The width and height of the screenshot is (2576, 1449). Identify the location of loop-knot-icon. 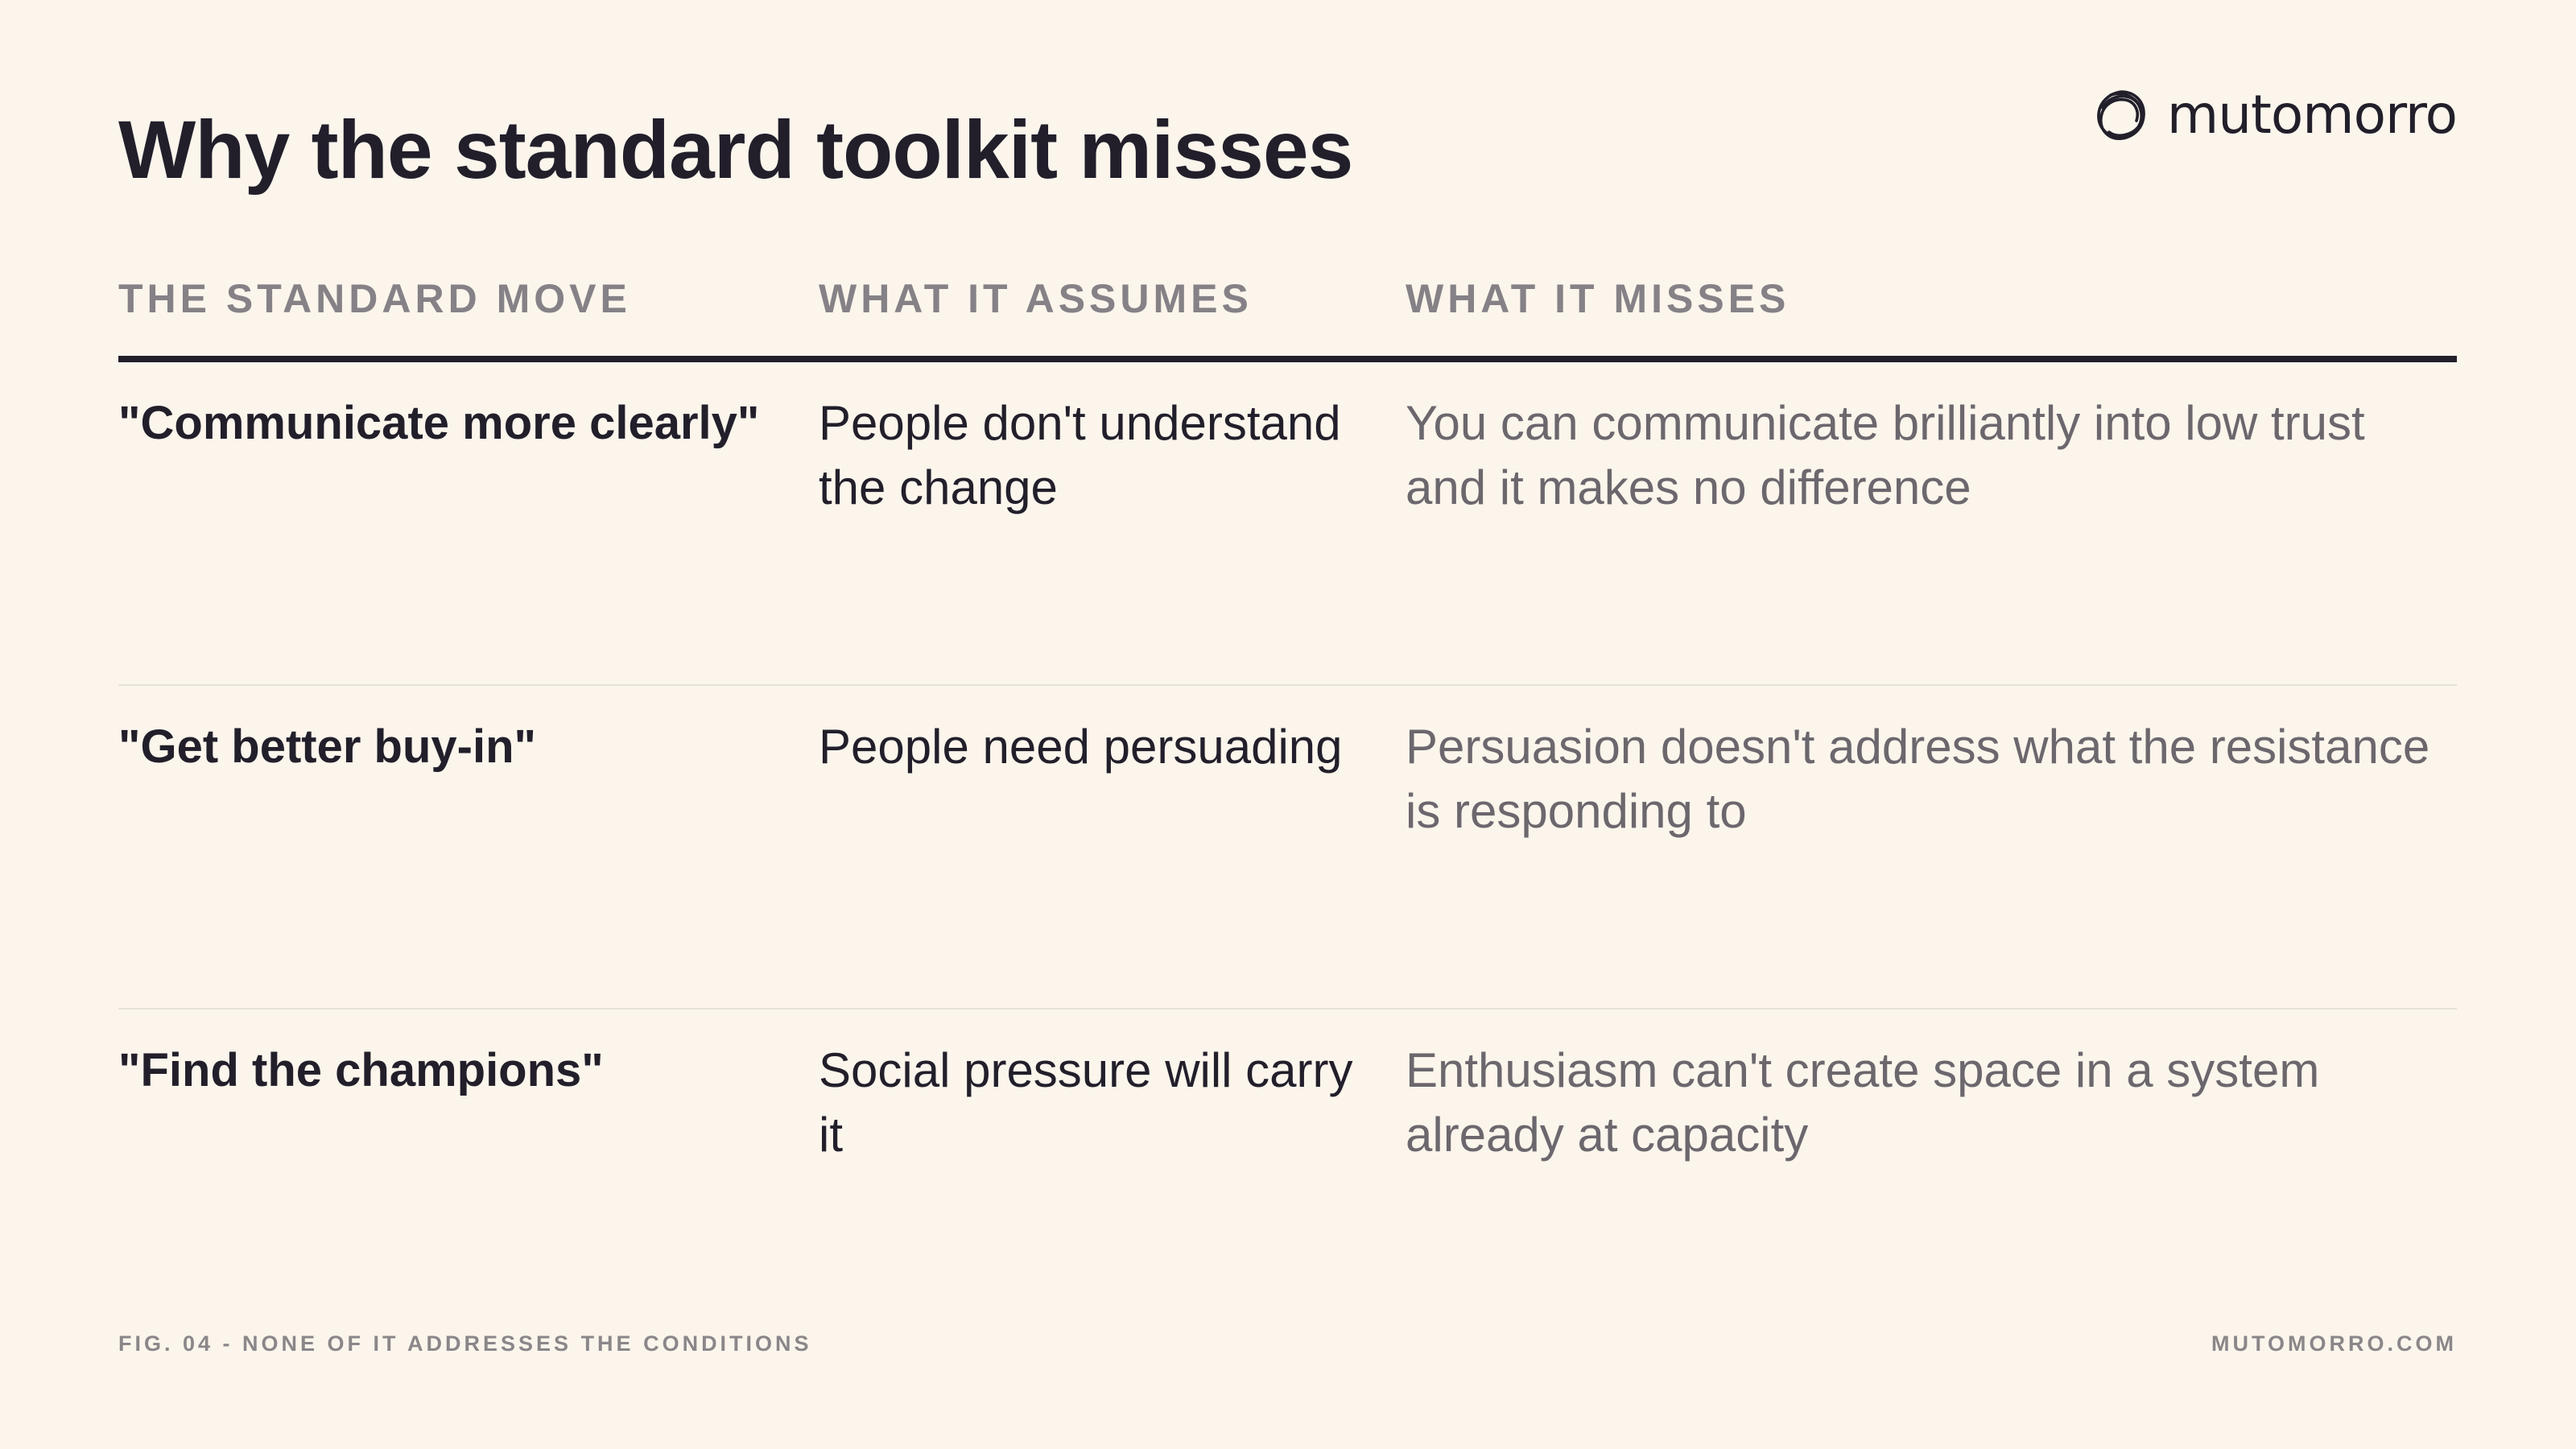
(2121, 114).